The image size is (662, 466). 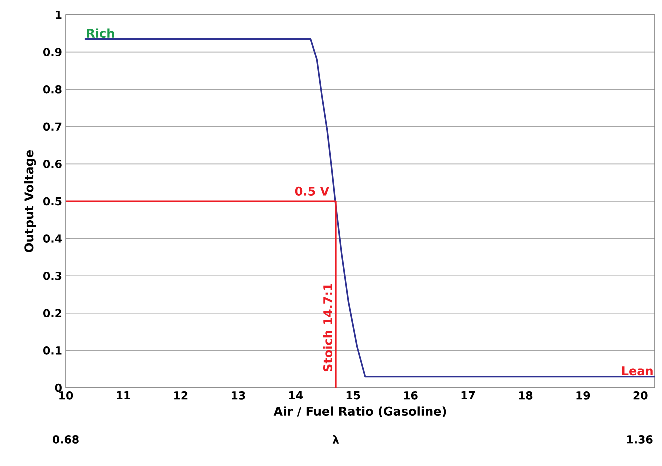 I want to click on y-tick-label: 0.3, so click(x=53, y=276).